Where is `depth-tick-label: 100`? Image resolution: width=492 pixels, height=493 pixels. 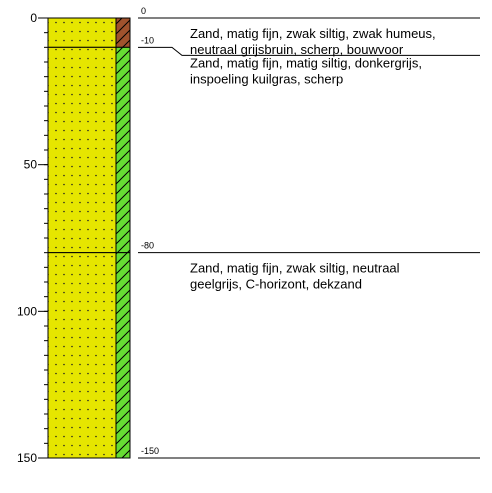 depth-tick-label: 100 is located at coordinates (27, 311).